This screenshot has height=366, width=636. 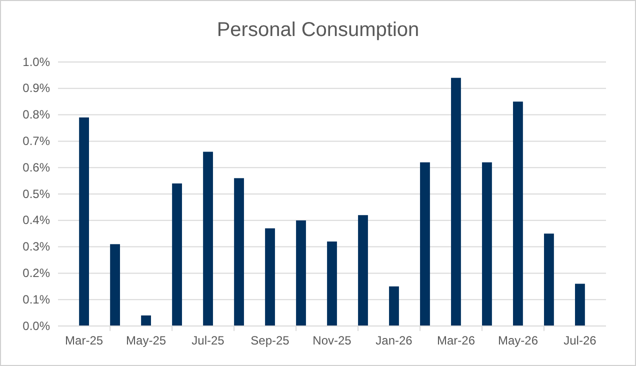 I want to click on y-tick-label: 0.1%, so click(x=36, y=299).